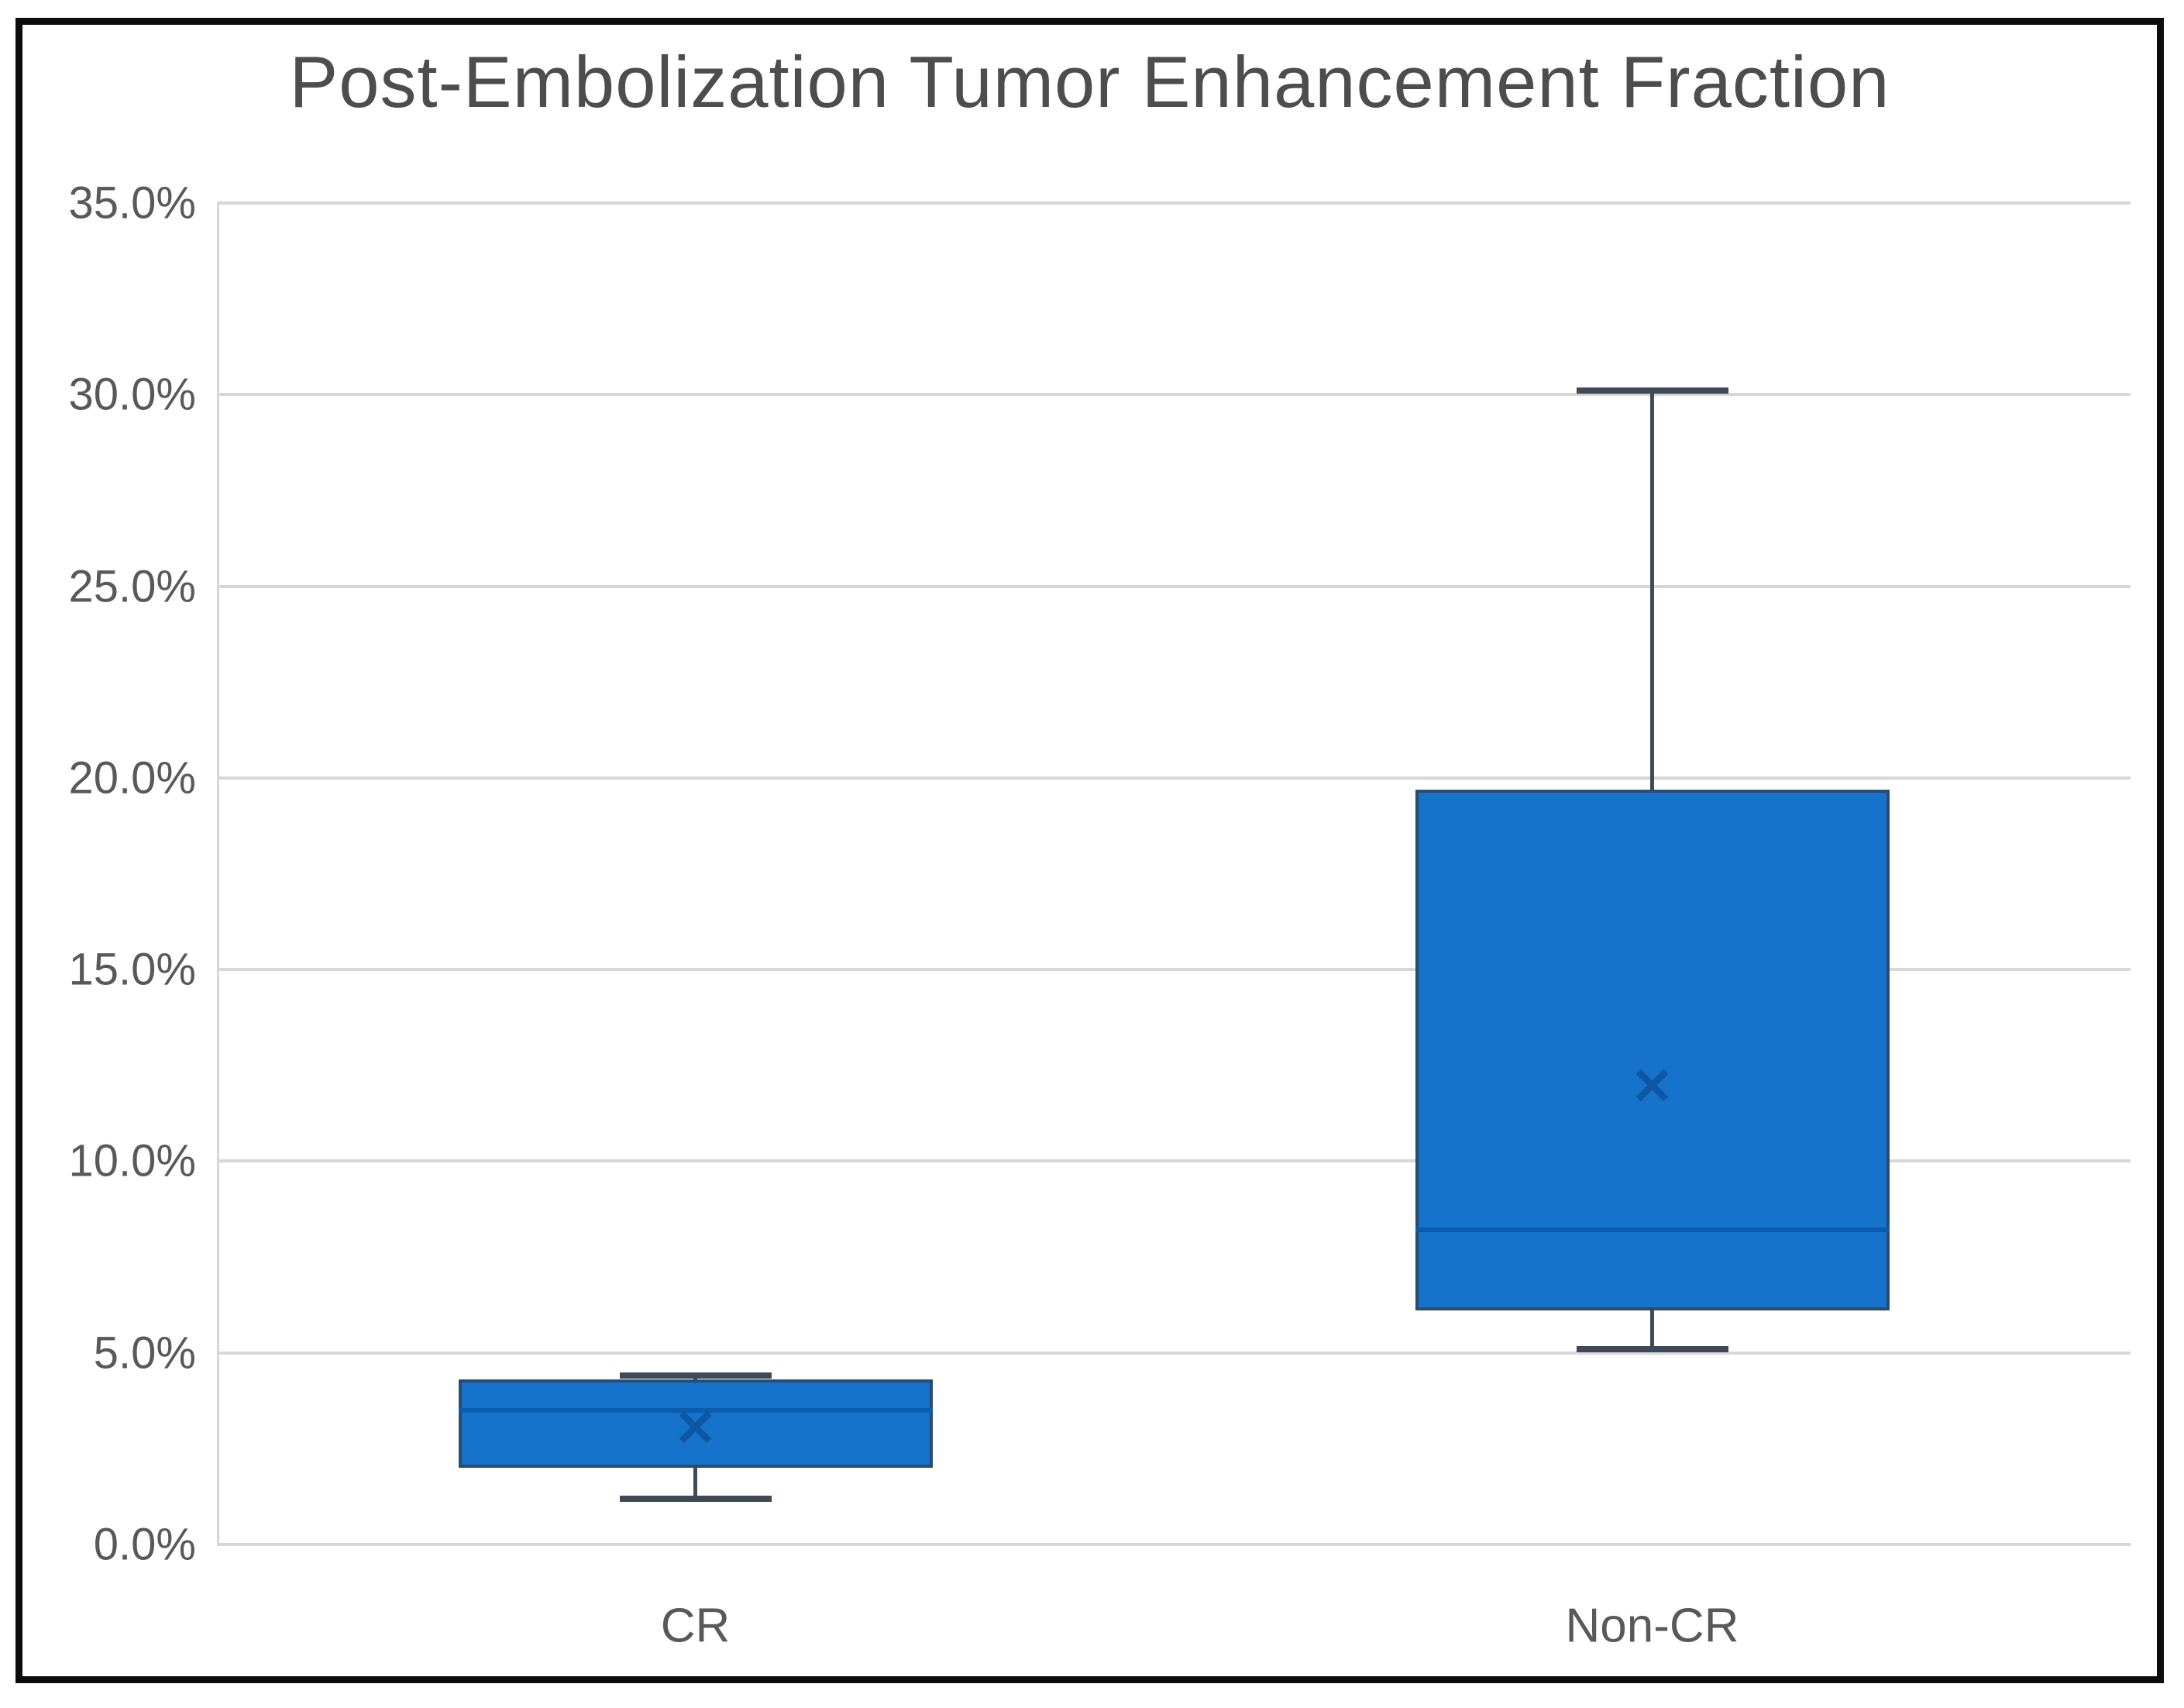 Image resolution: width=2184 pixels, height=1708 pixels. I want to click on box-Non-CR, so click(1652, 1050).